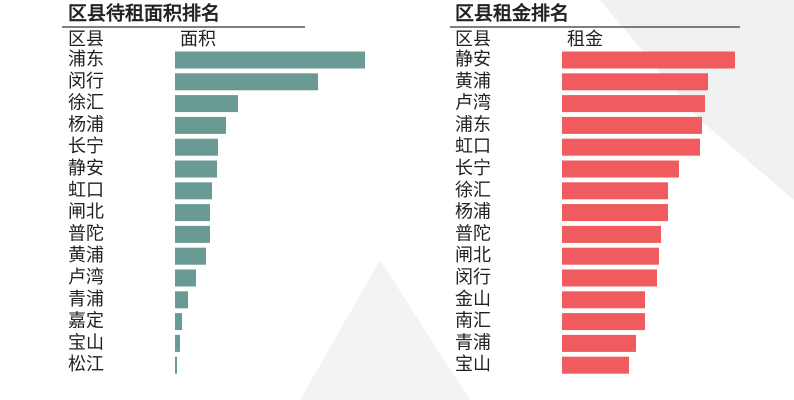 Image resolution: width=794 pixels, height=400 pixels. I want to click on category-label: 松江, so click(86, 364).